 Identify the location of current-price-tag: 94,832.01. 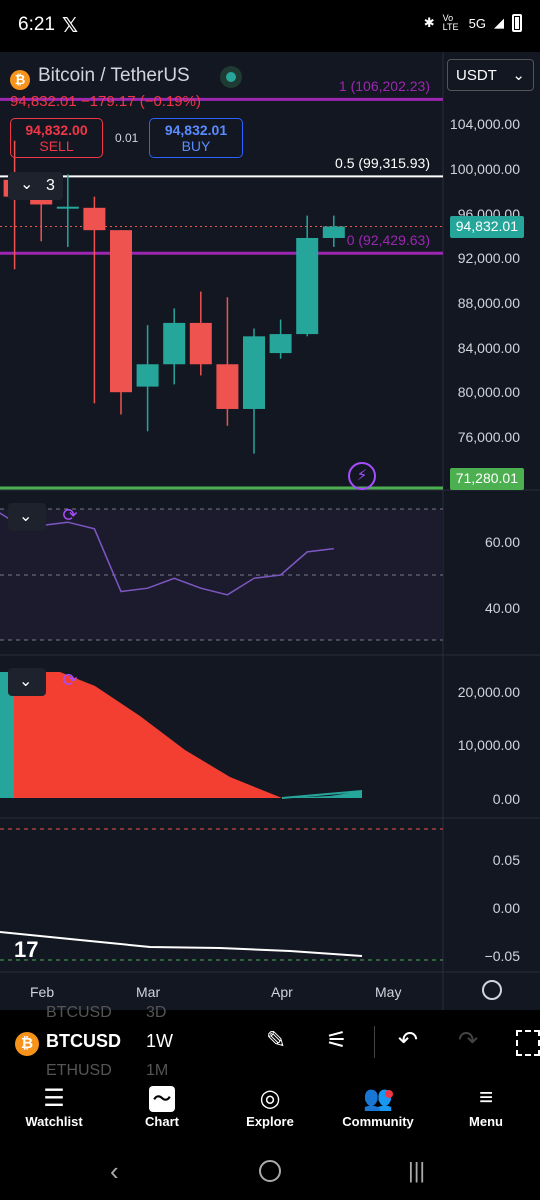
(487, 227).